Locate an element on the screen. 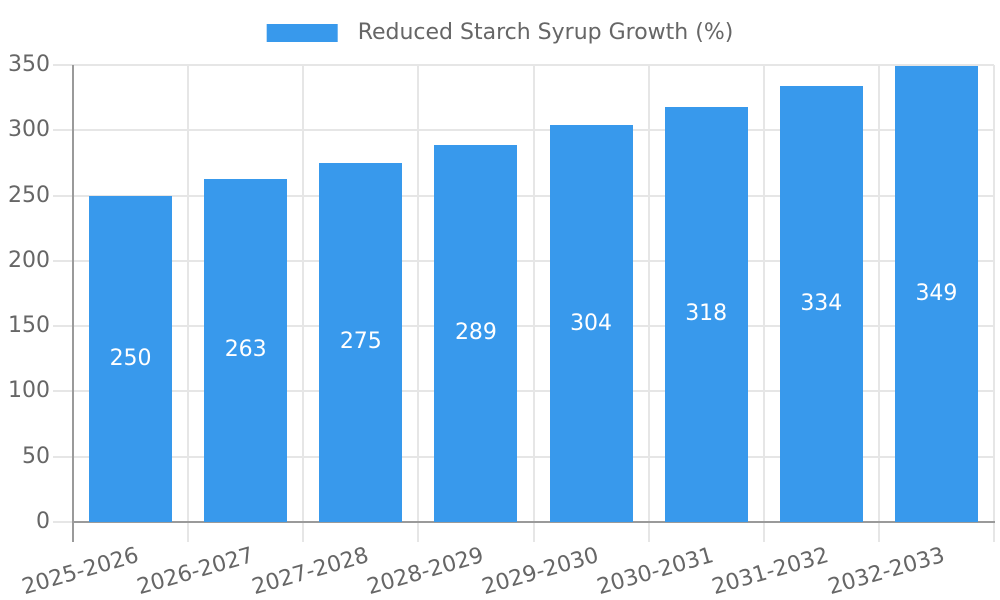  x-tick-label: 2030-2031 is located at coordinates (655, 571).